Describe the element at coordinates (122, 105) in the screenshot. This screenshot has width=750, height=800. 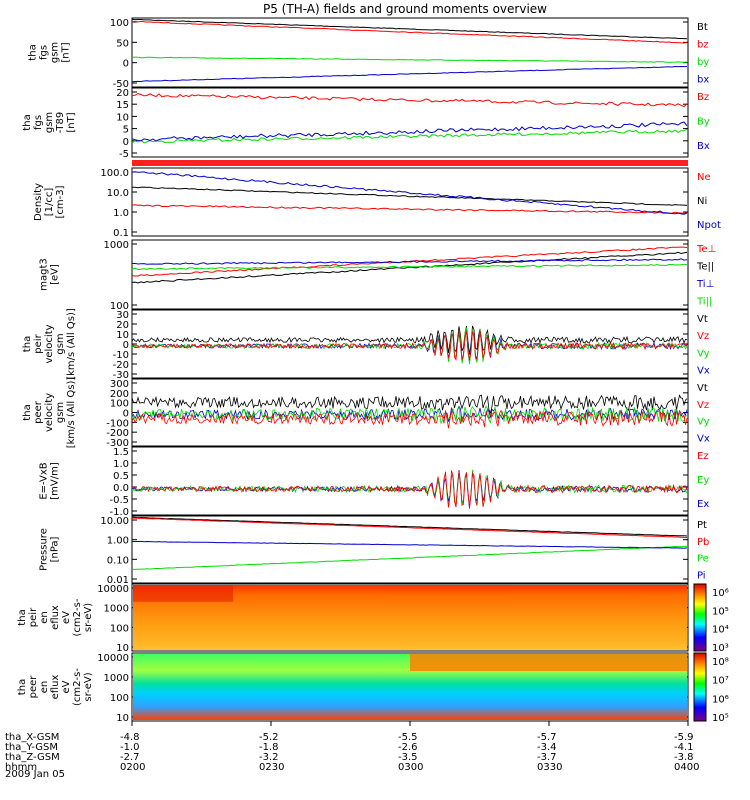
I see `ytick-label: 15` at that location.